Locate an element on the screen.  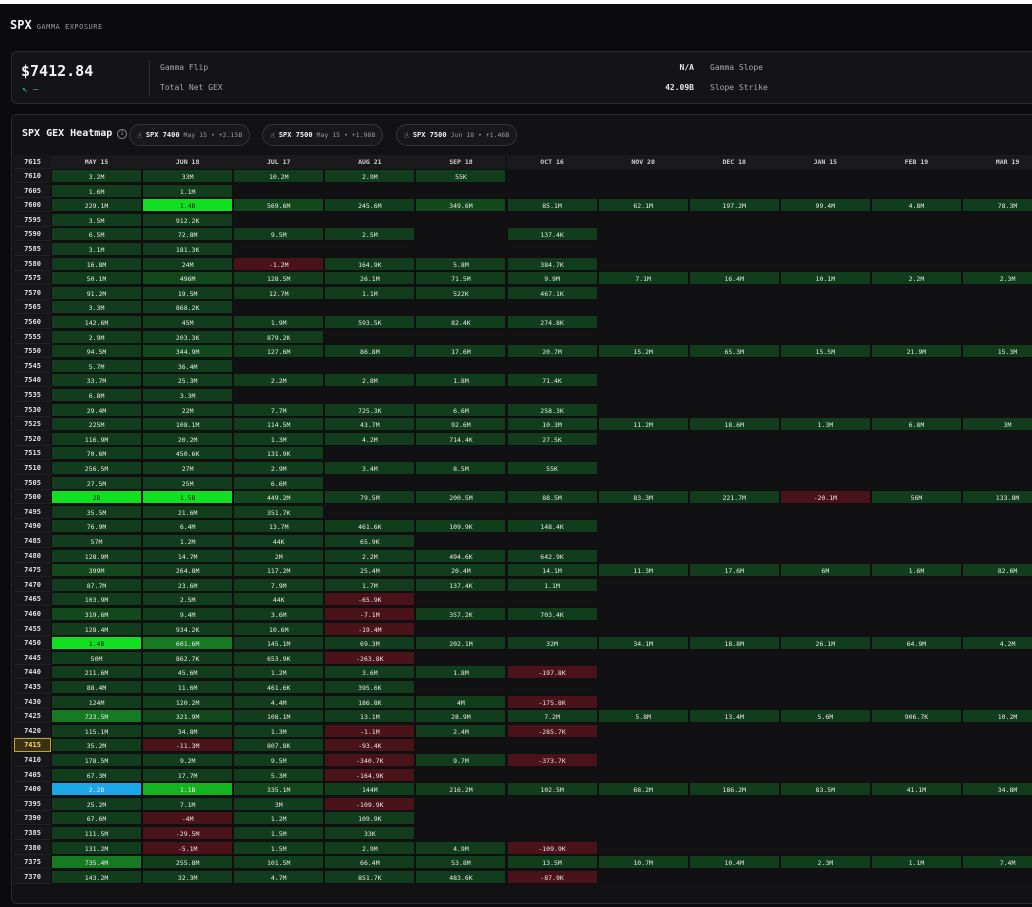
gex-cell: 9.2M is located at coordinates (188, 760).